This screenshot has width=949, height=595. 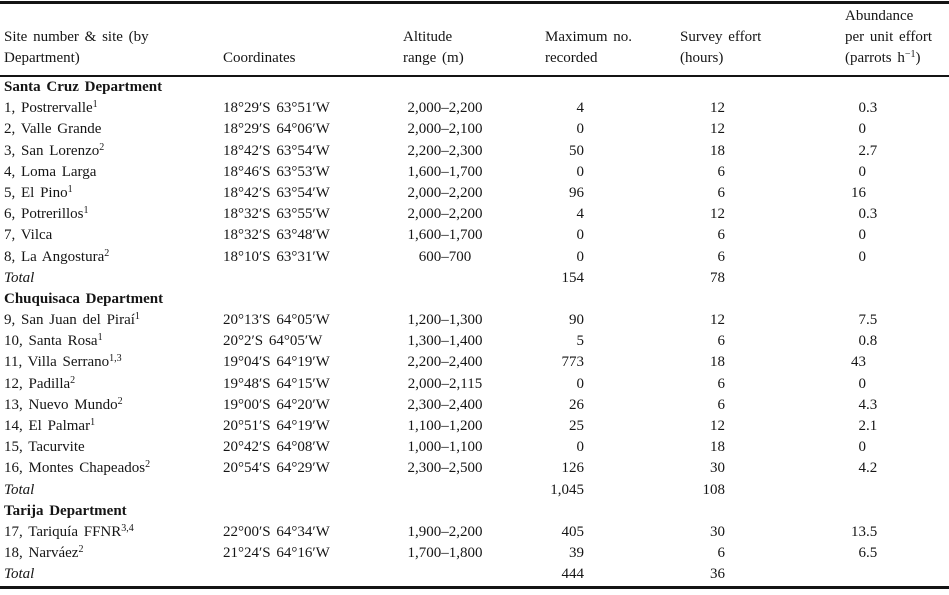 I want to click on coordinates-cell: 19°00′S 64°20′W, so click(x=276, y=404).